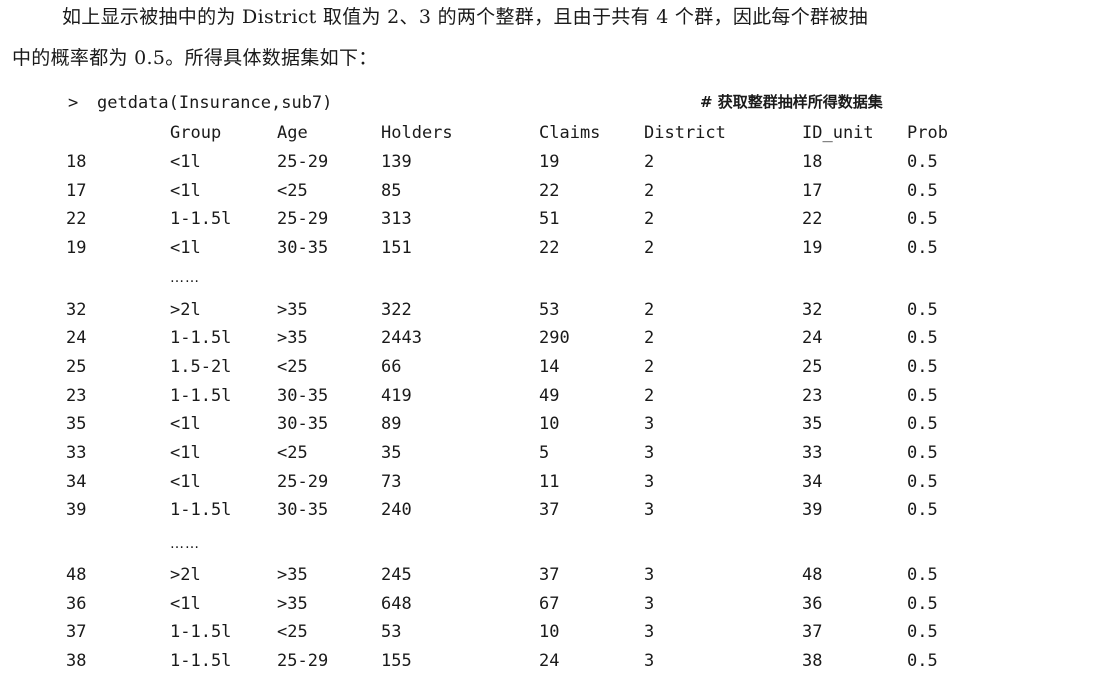  I want to click on row-name: 36, so click(76, 604).